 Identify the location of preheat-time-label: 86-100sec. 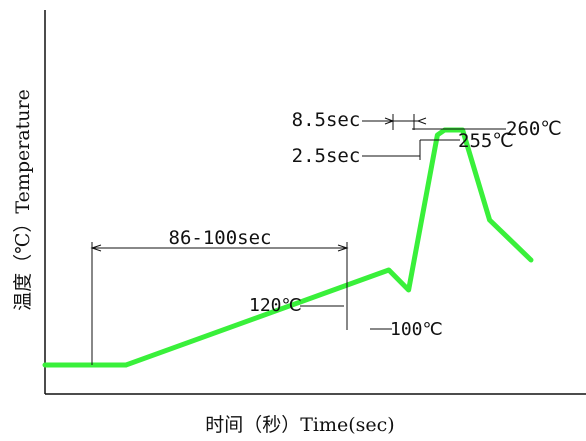
(220, 238).